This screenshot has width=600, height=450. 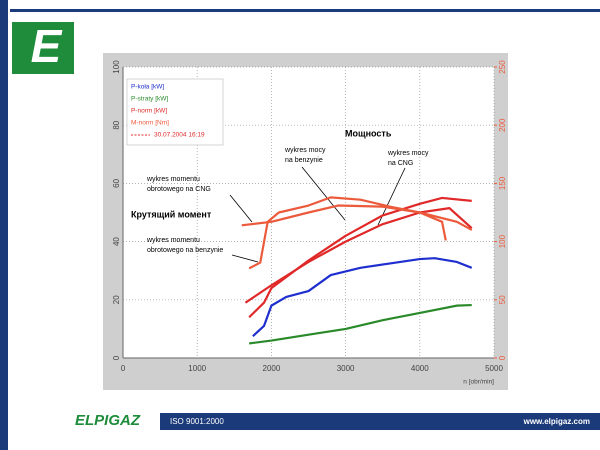 What do you see at coordinates (116, 299) in the screenshot?
I see `y-tick-label: 20` at bounding box center [116, 299].